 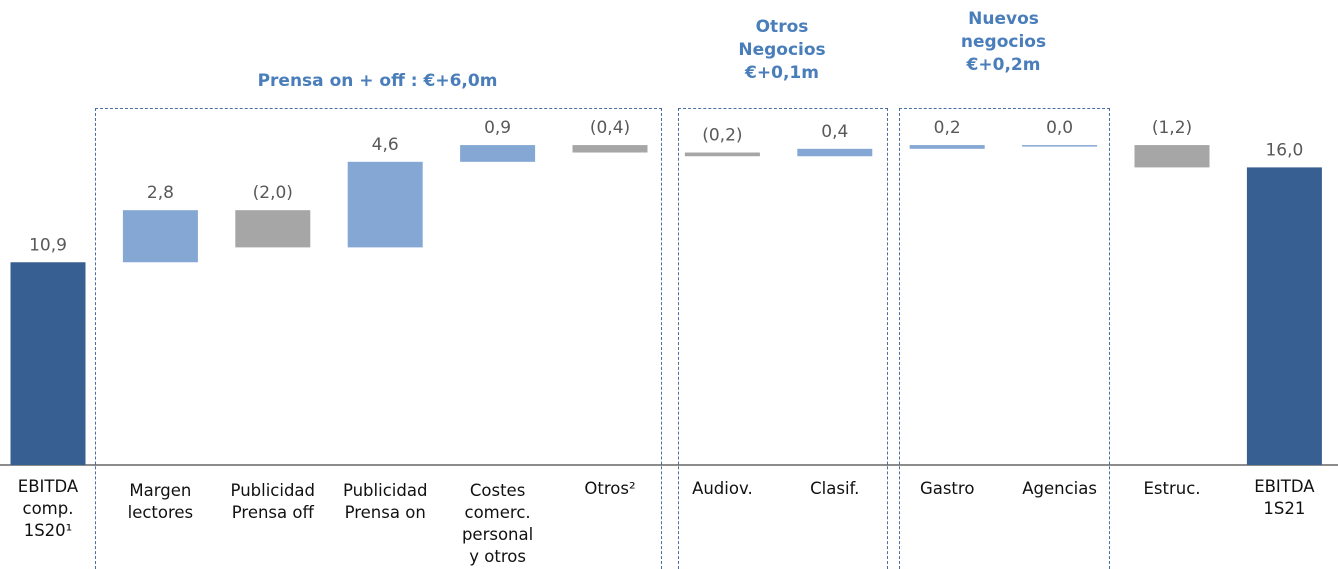 What do you see at coordinates (497, 128) in the screenshot?
I see `value-label: 0,9` at bounding box center [497, 128].